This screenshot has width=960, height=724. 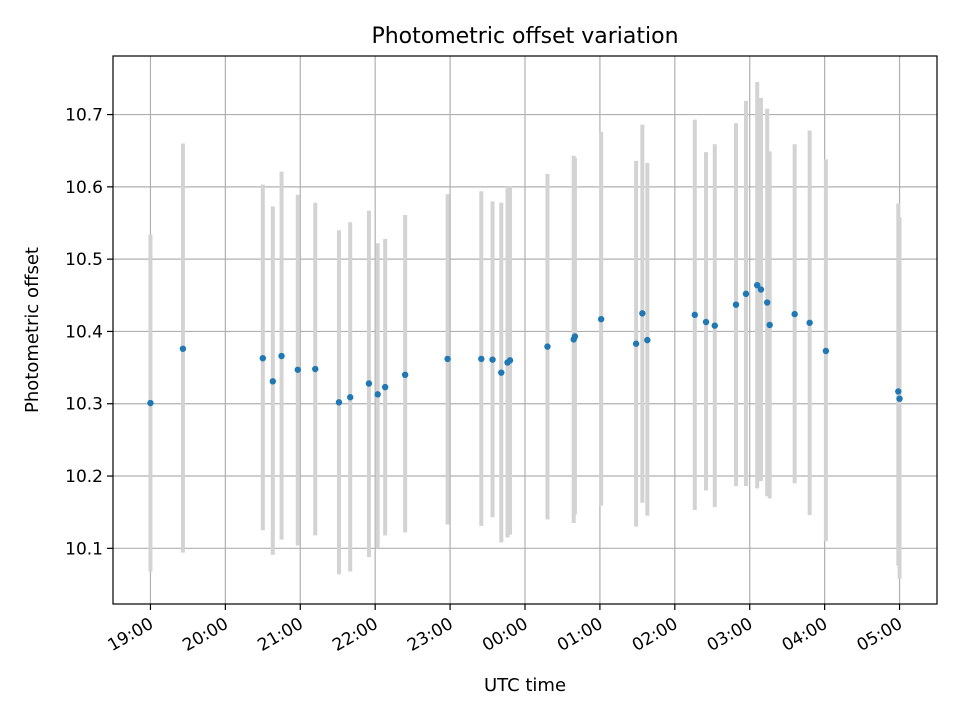 What do you see at coordinates (84, 260) in the screenshot?
I see `y-tick-label: 10.5` at bounding box center [84, 260].